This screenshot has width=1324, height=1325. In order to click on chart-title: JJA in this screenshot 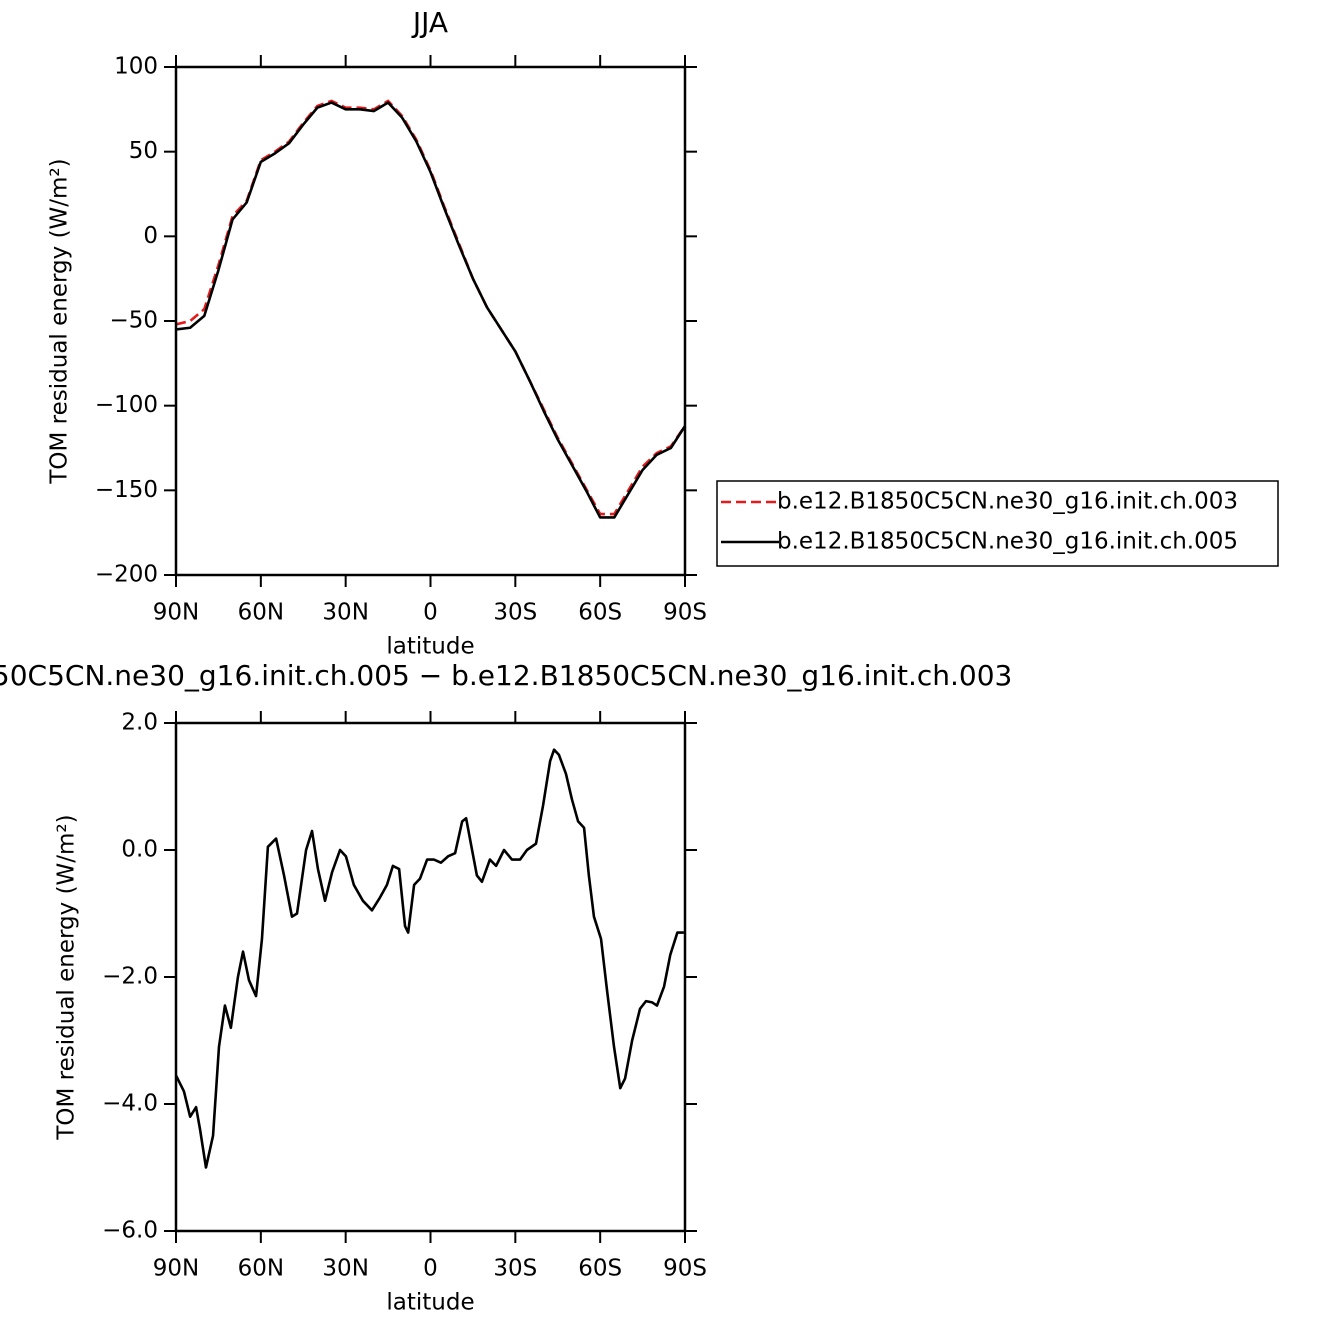, I will do `click(429, 22)`.